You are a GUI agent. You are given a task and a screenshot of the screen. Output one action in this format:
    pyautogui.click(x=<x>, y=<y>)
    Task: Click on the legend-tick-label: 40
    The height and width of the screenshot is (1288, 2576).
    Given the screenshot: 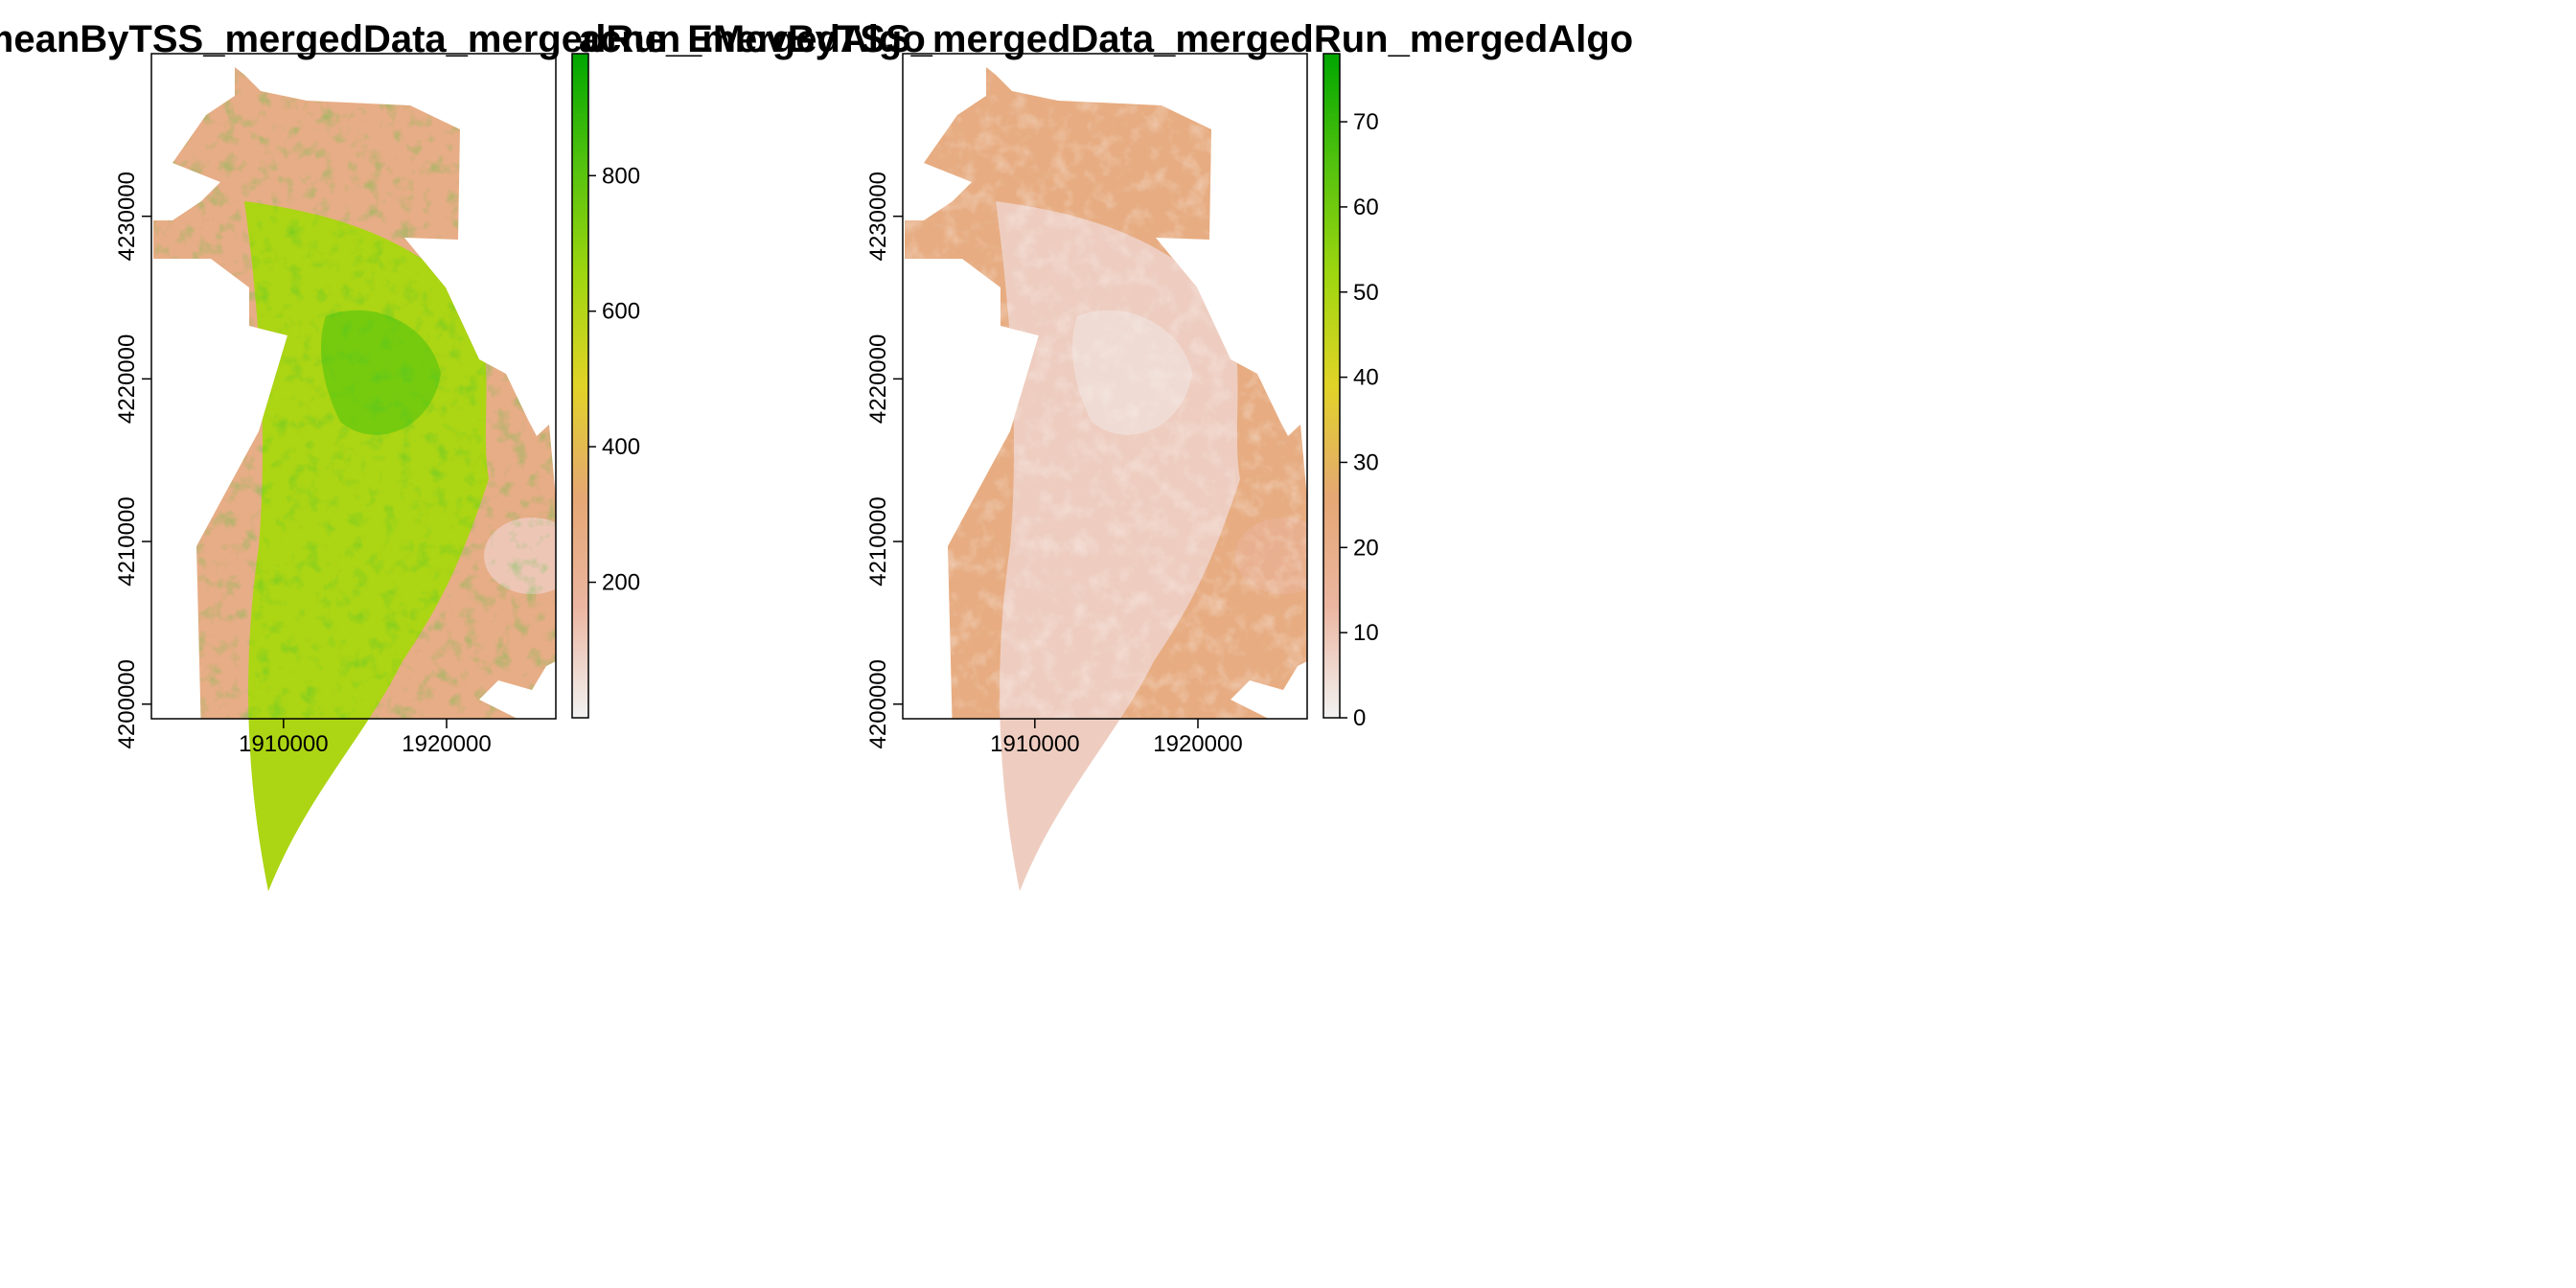 What is the action you would take?
    pyautogui.click(x=1366, y=378)
    